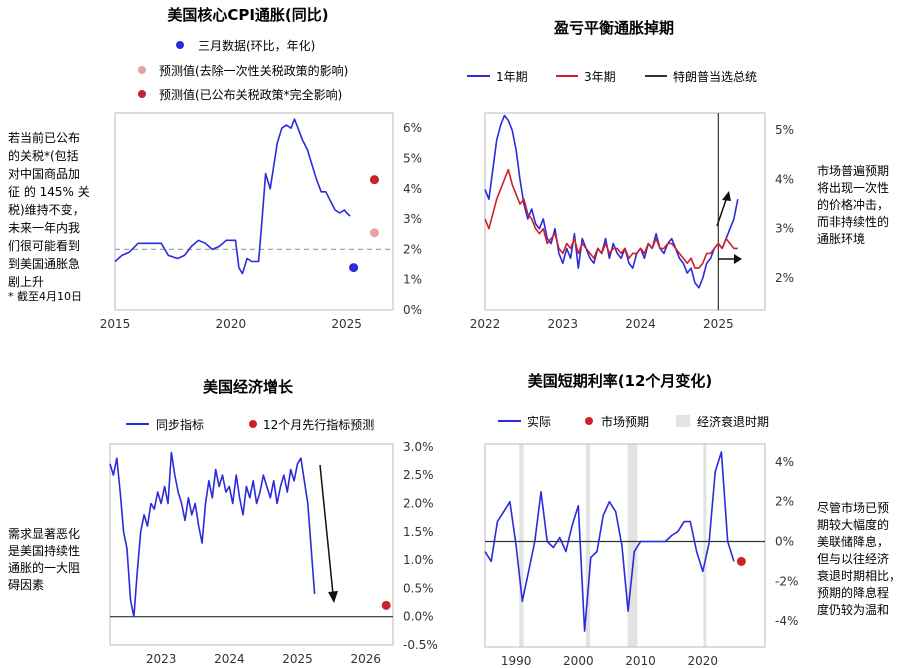 The height and width of the screenshot is (668, 899). I want to click on series-line-3y, so click(611, 218).